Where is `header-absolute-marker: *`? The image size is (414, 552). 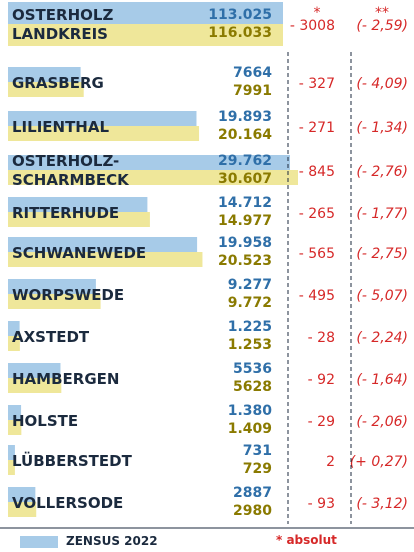 header-absolute-marker: * is located at coordinates (317, 13).